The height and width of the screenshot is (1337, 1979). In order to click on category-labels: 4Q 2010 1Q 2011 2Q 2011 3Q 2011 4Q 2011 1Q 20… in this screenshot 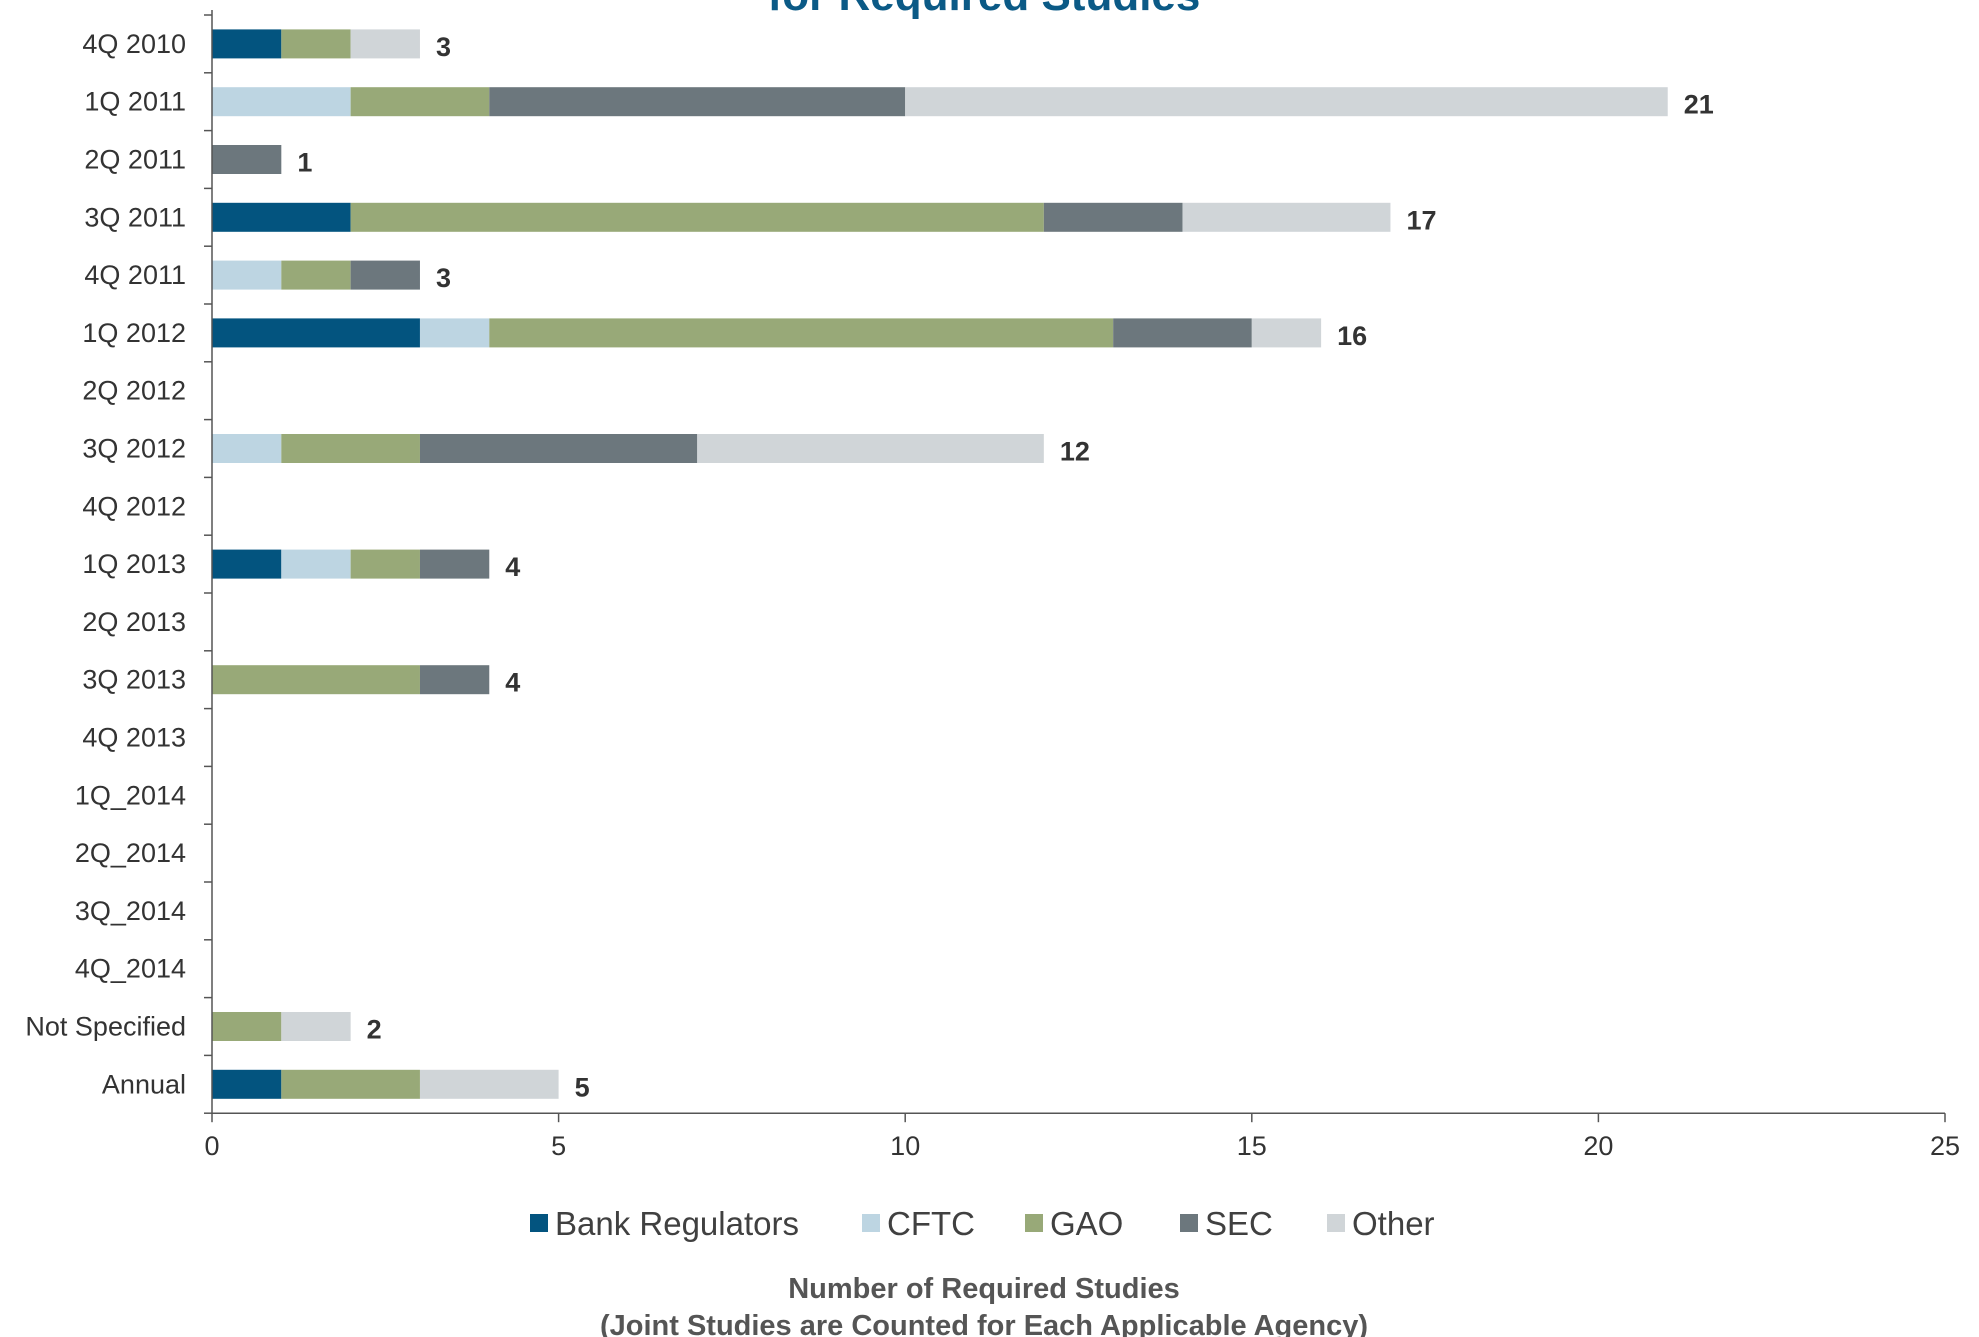, I will do `click(105, 564)`.